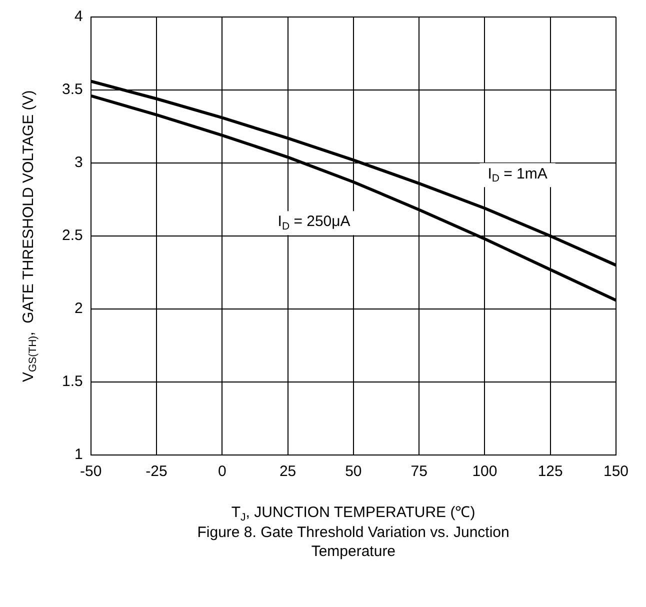 Image resolution: width=646 pixels, height=607 pixels. Describe the element at coordinates (353, 542) in the screenshot. I see `text: Figure 8. Gate Threshold Variation vs. Junction Temperature` at that location.